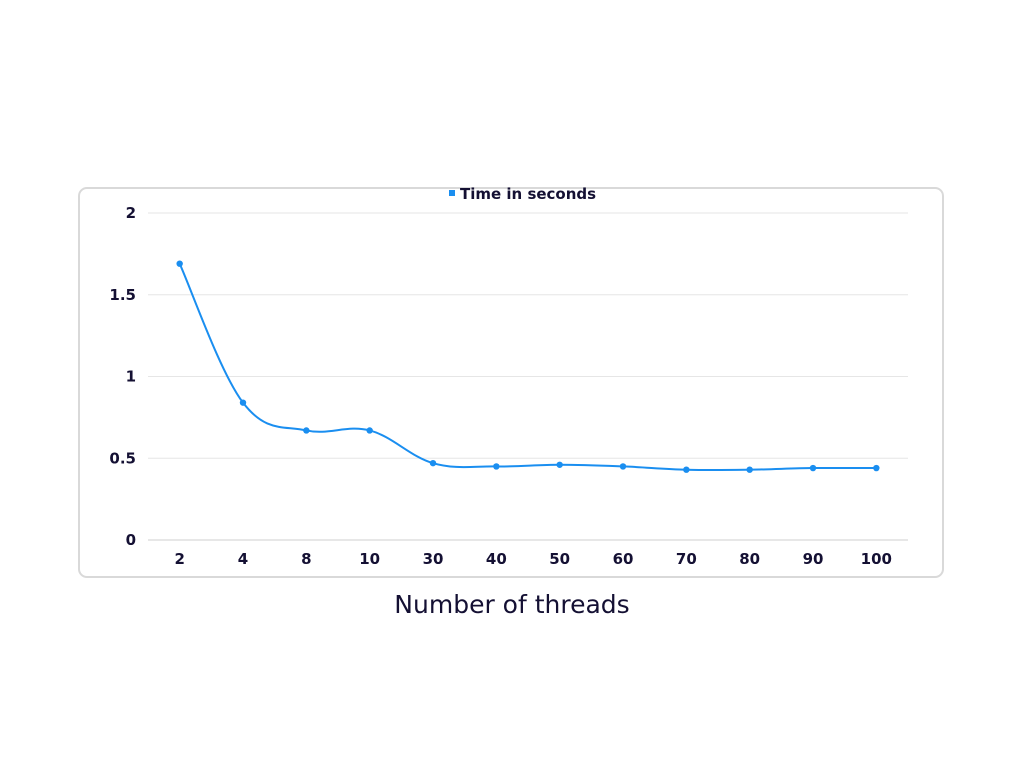 This screenshot has height=768, width=1024. I want to click on legend: Time in seconds, so click(522, 194).